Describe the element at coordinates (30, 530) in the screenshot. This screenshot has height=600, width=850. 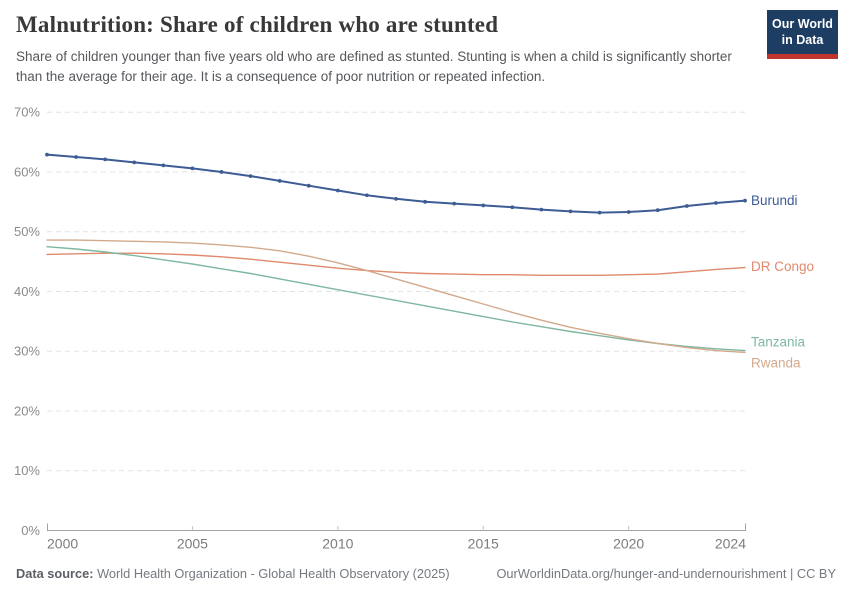
I see `y-tick-label: 0%` at that location.